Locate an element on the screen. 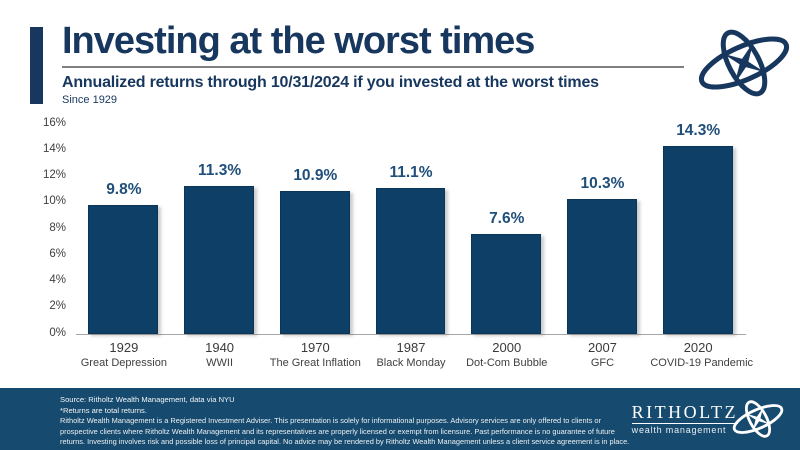 This screenshot has width=800, height=450. y-tick-label: 14% is located at coordinates (54, 148).